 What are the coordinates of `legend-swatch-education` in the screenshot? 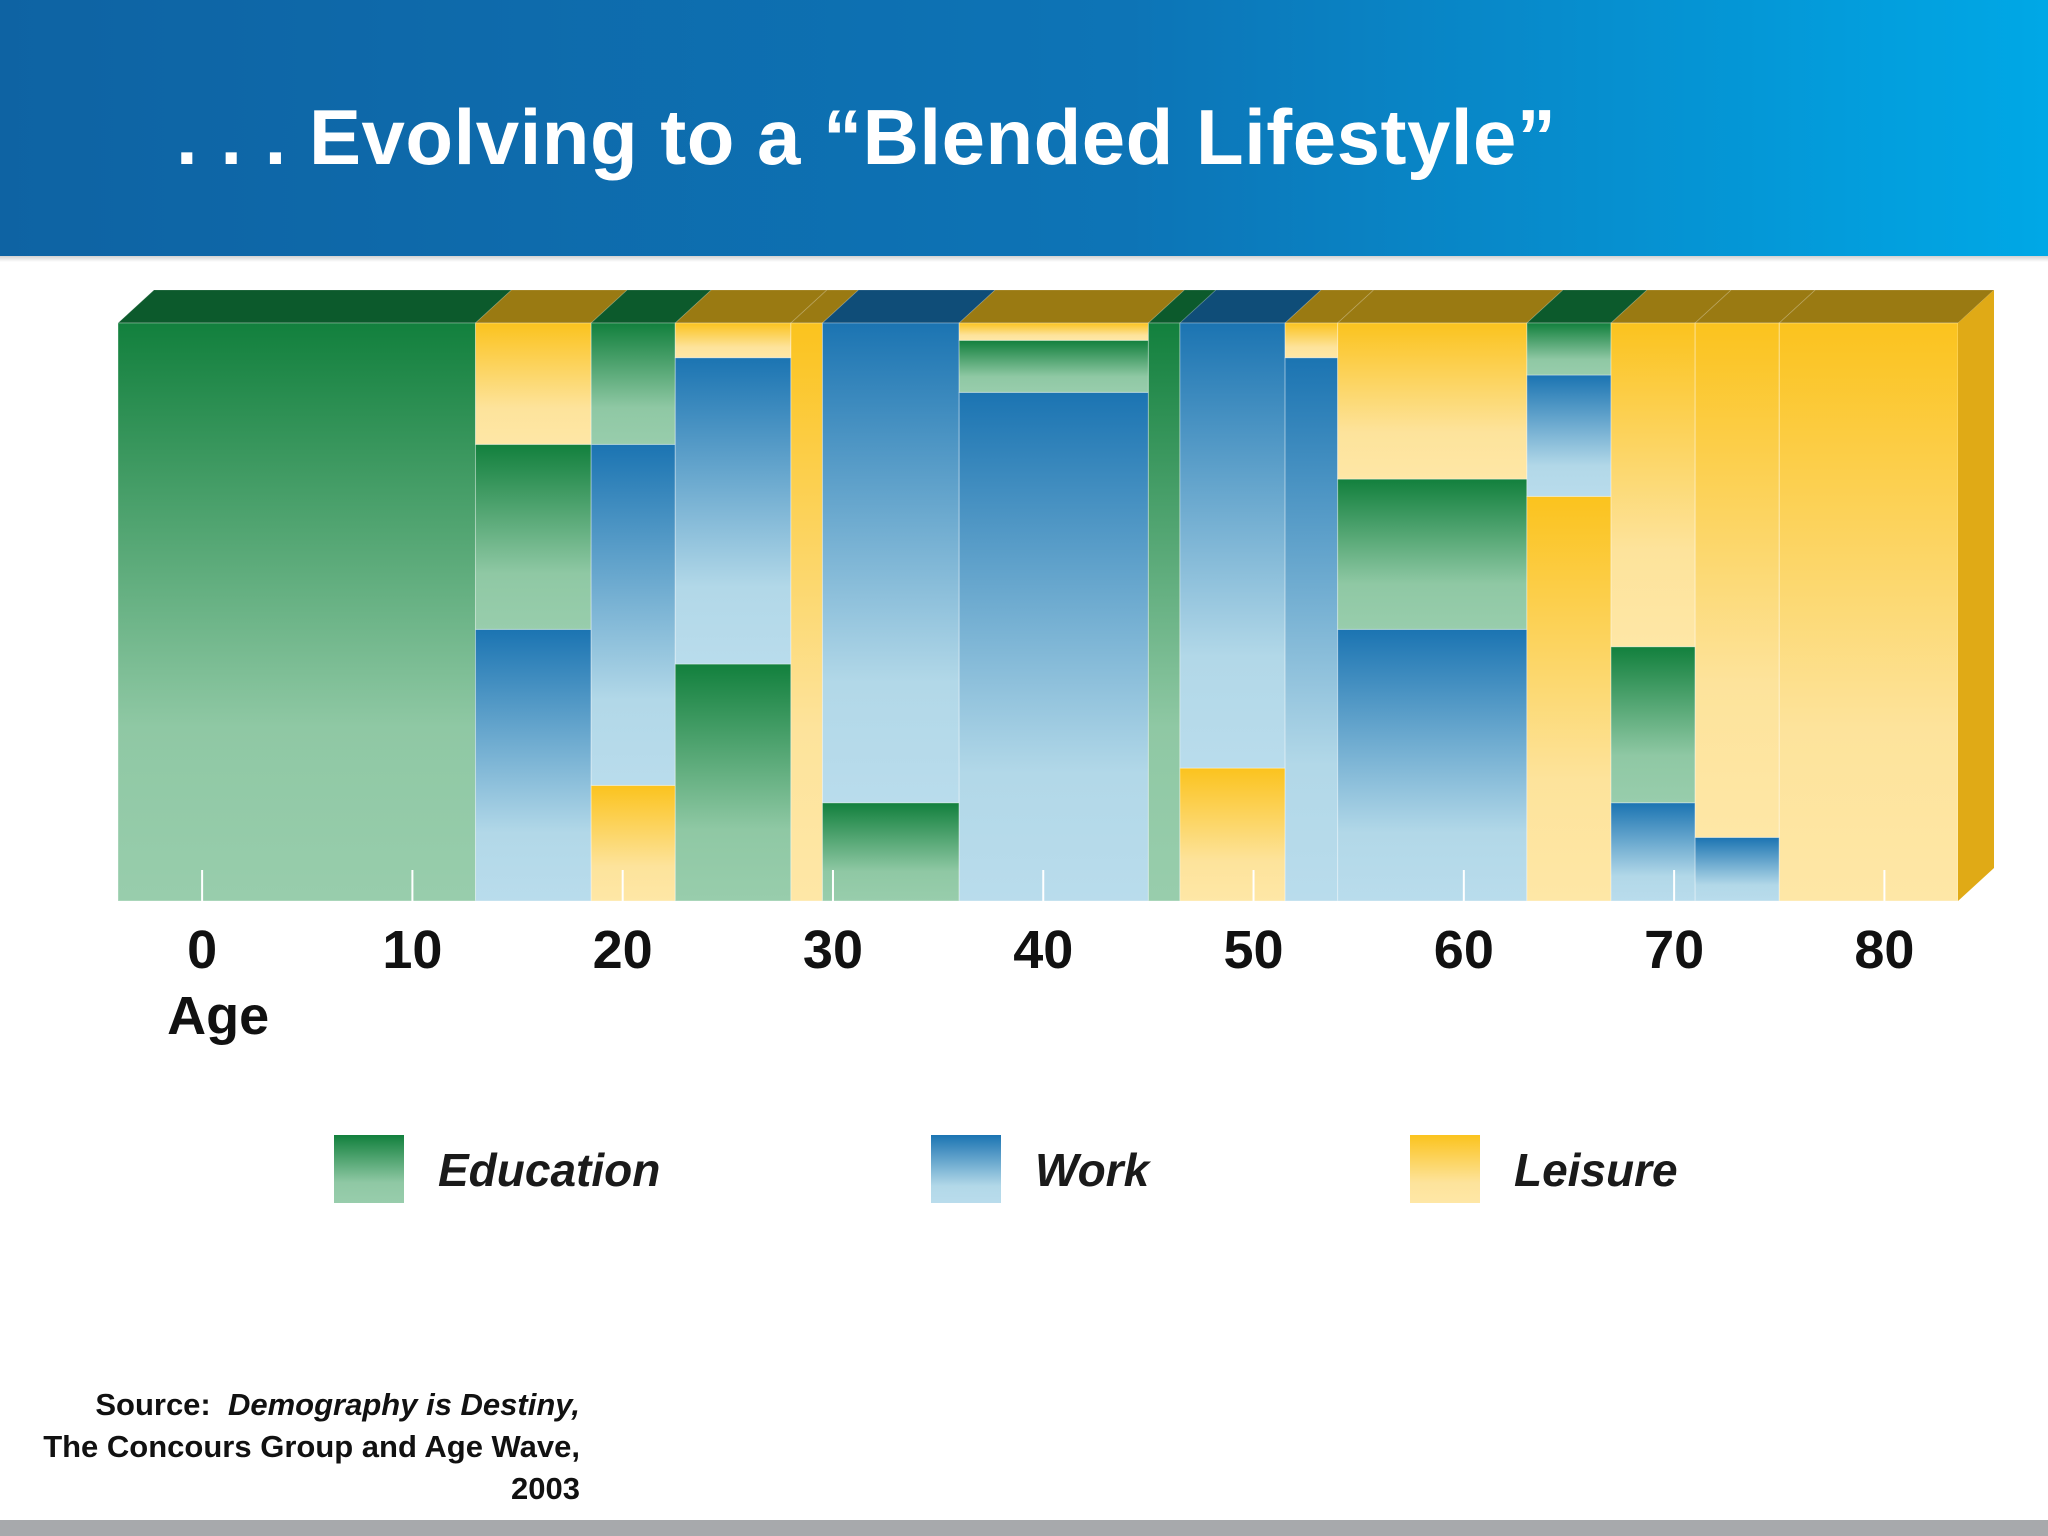 It's located at (369, 1169).